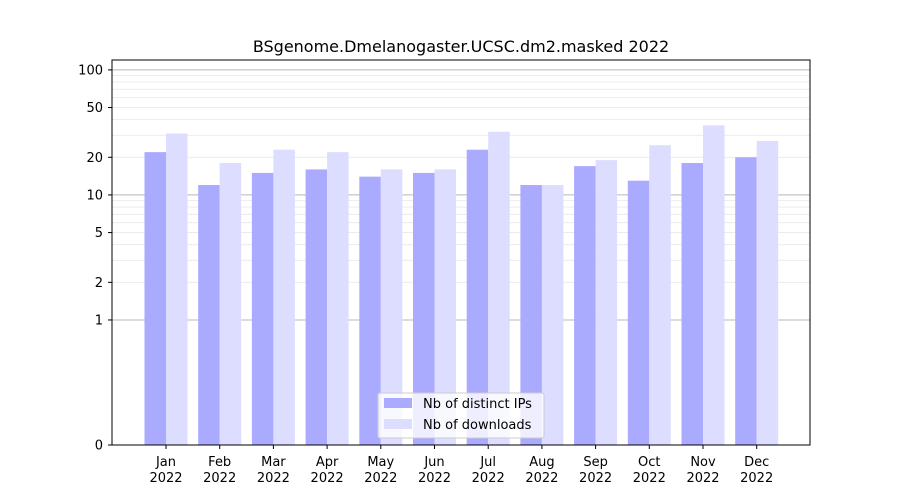 Image resolution: width=900 pixels, height=500 pixels. I want to click on legend: Nb of distinct IPs Nb of downloads, so click(461, 415).